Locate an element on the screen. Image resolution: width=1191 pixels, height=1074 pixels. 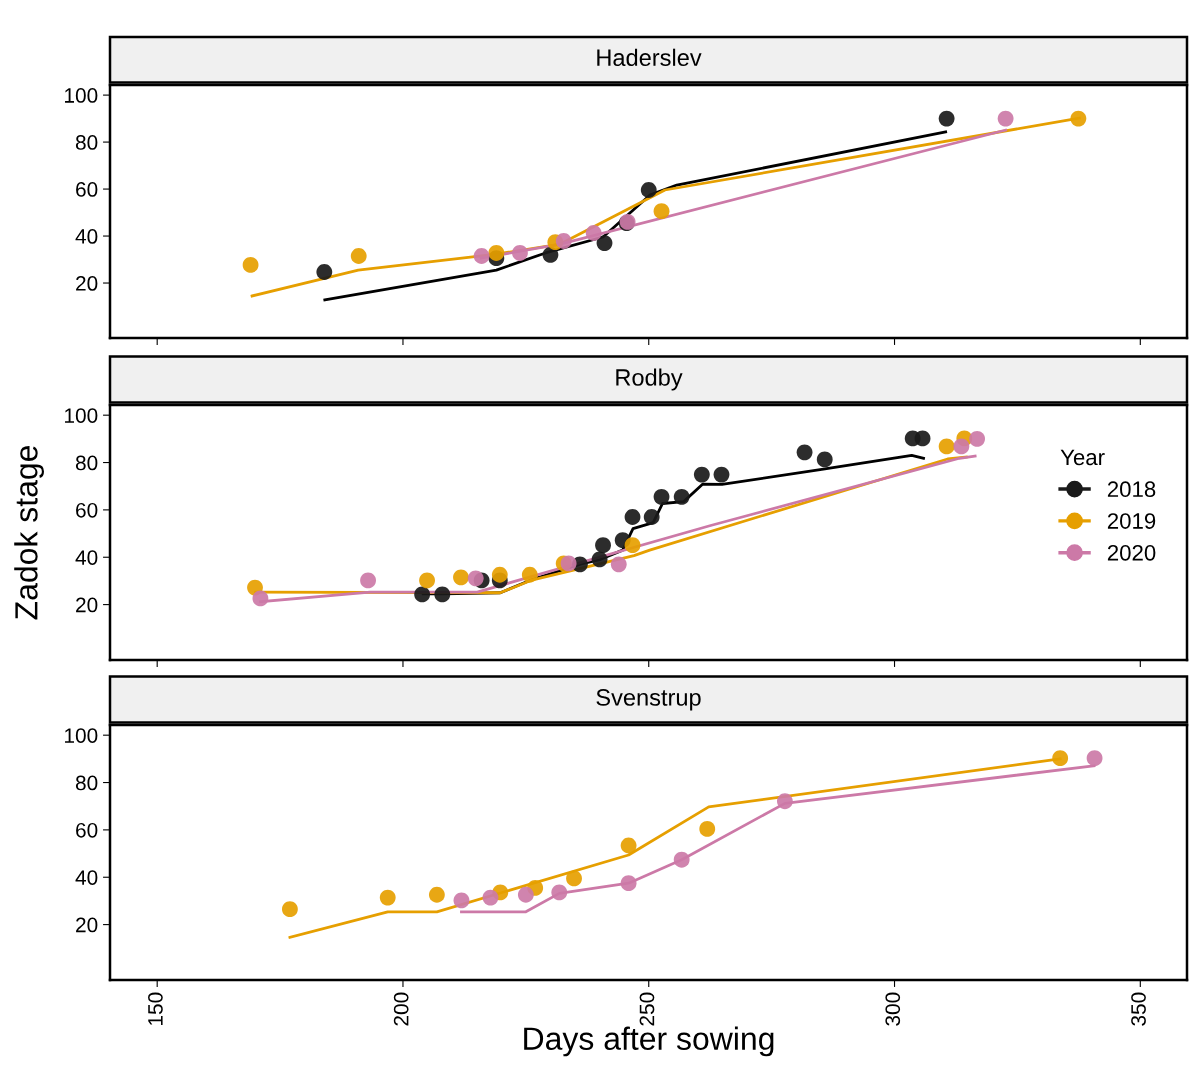
x-tick-label: 250 is located at coordinates (647, 1009).